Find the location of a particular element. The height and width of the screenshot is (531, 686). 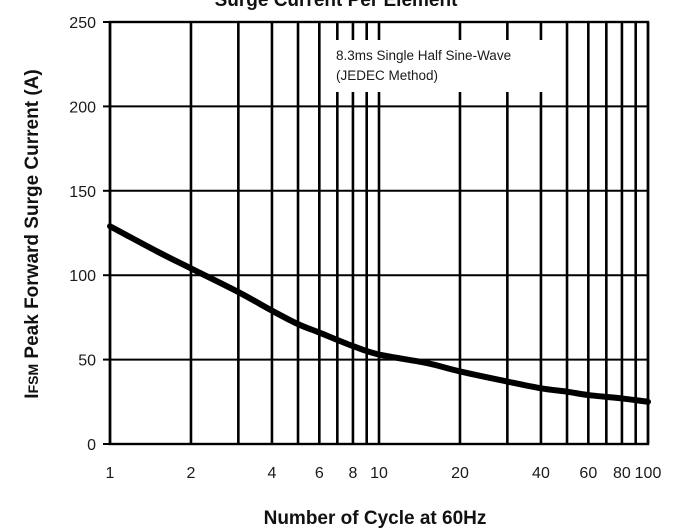

annotation-box is located at coordinates (438, 66).